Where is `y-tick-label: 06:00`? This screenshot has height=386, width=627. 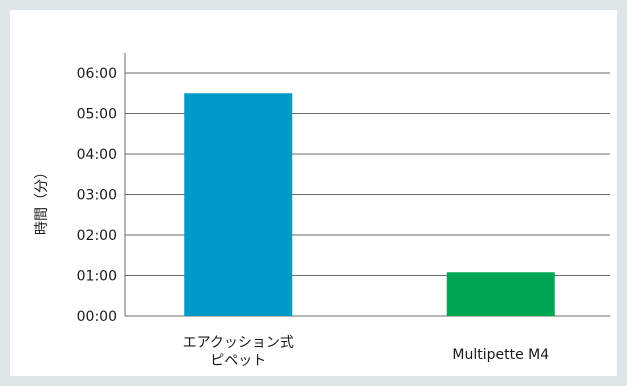
y-tick-label: 06:00 is located at coordinates (97, 74).